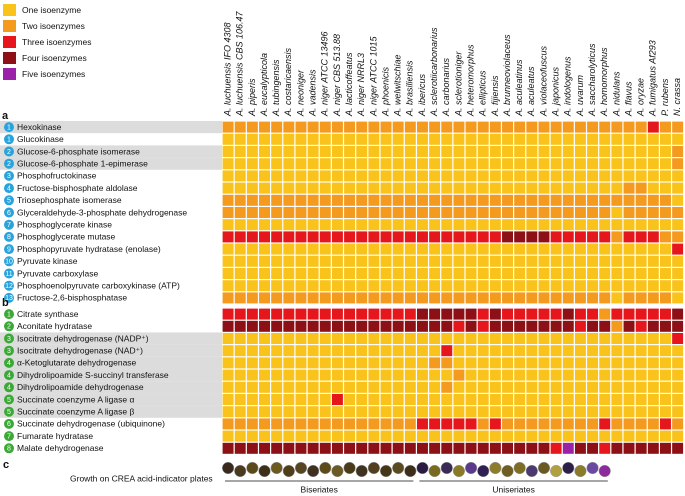  What do you see at coordinates (72, 298) in the screenshot?
I see `row-label: Fructose-2,6-bisphosphatase` at bounding box center [72, 298].